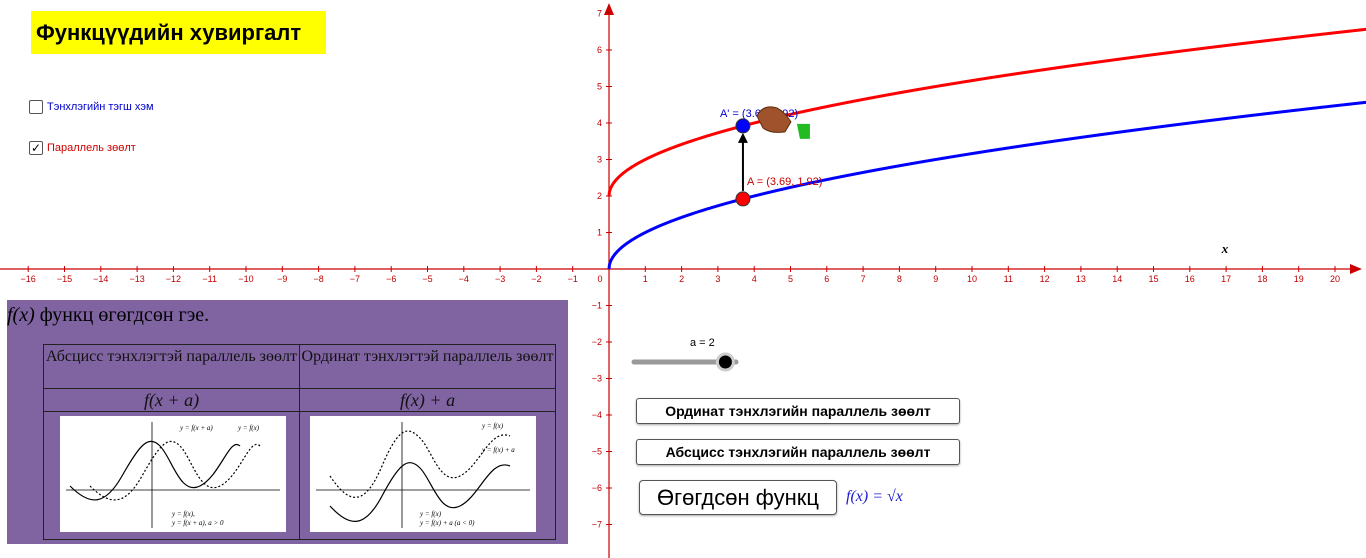 The width and height of the screenshot is (1366, 558). I want to click on y-tick-label: 4, so click(599, 123).